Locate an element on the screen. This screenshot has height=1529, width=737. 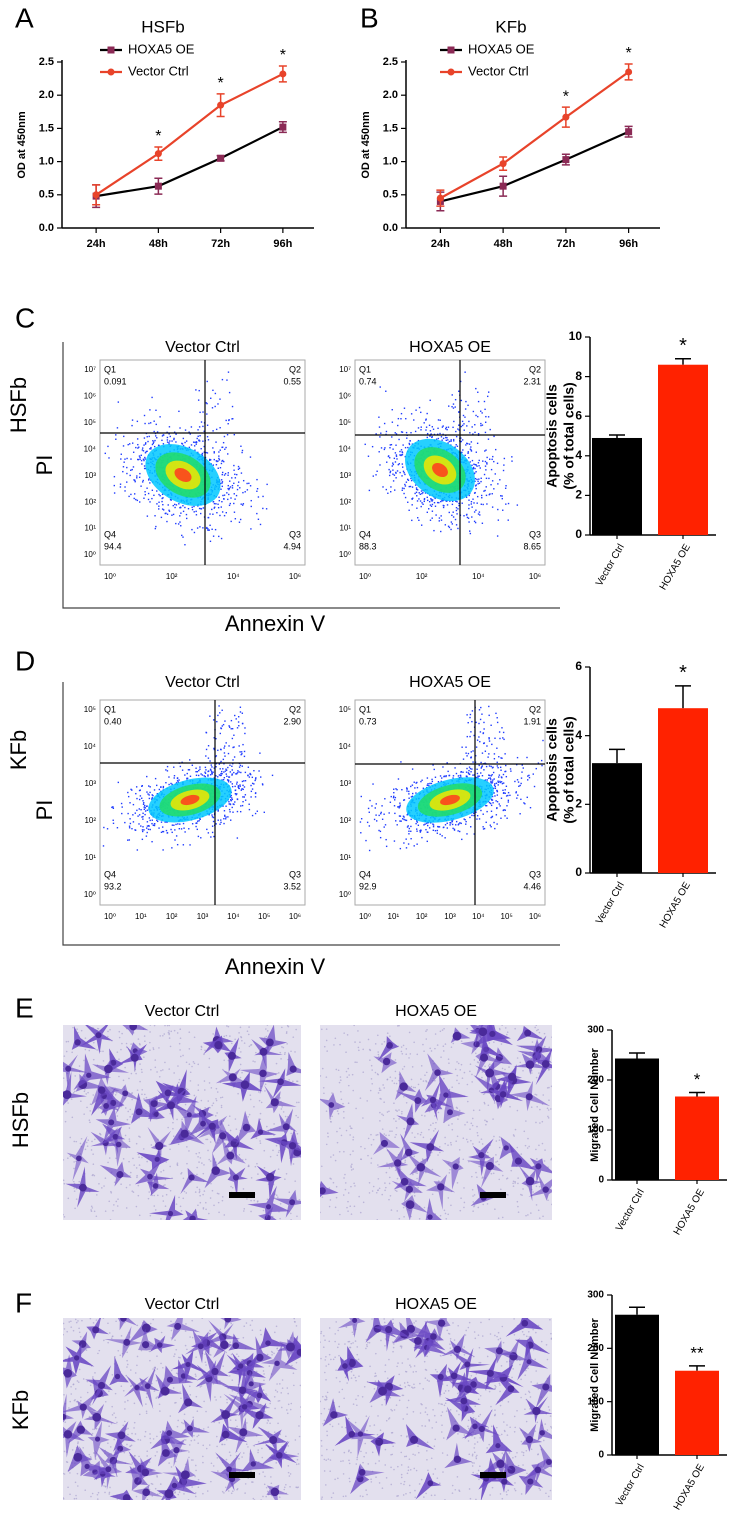
legend-label: Vector Ctrl is located at coordinates (158, 70).